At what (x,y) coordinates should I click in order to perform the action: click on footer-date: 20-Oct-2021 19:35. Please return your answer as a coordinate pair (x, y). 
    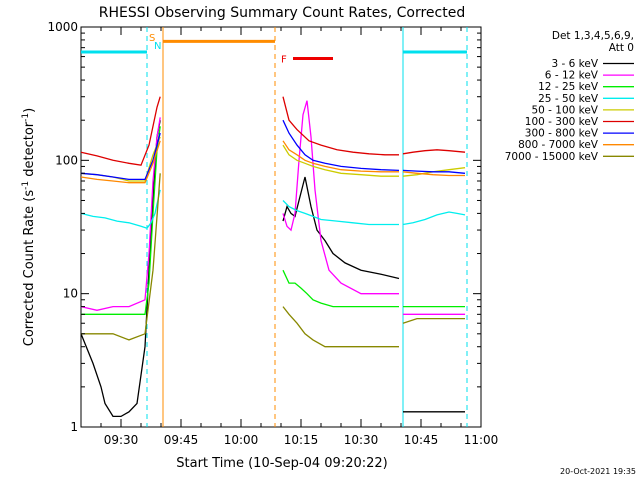
    Looking at the image, I should click on (598, 471).